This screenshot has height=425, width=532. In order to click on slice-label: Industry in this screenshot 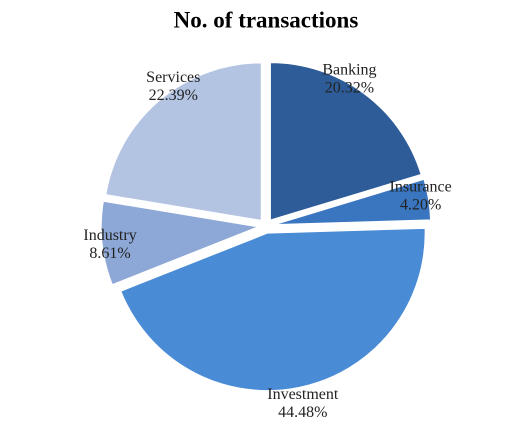, I will do `click(109, 235)`.